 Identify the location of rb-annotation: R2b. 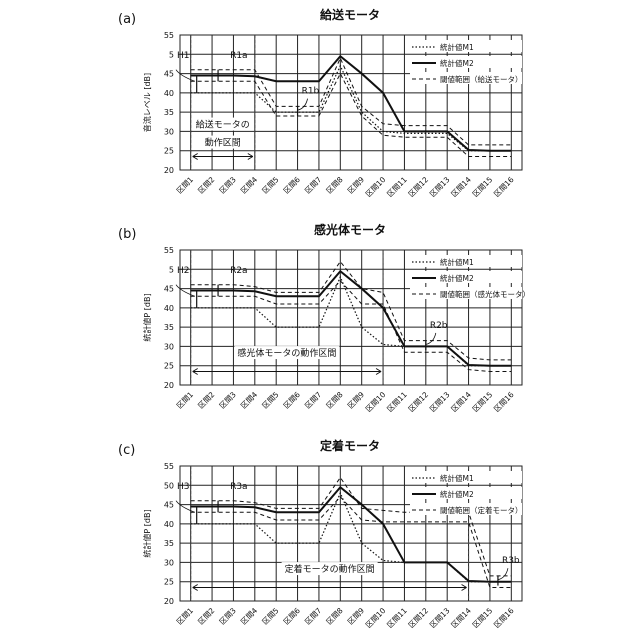
(439, 326).